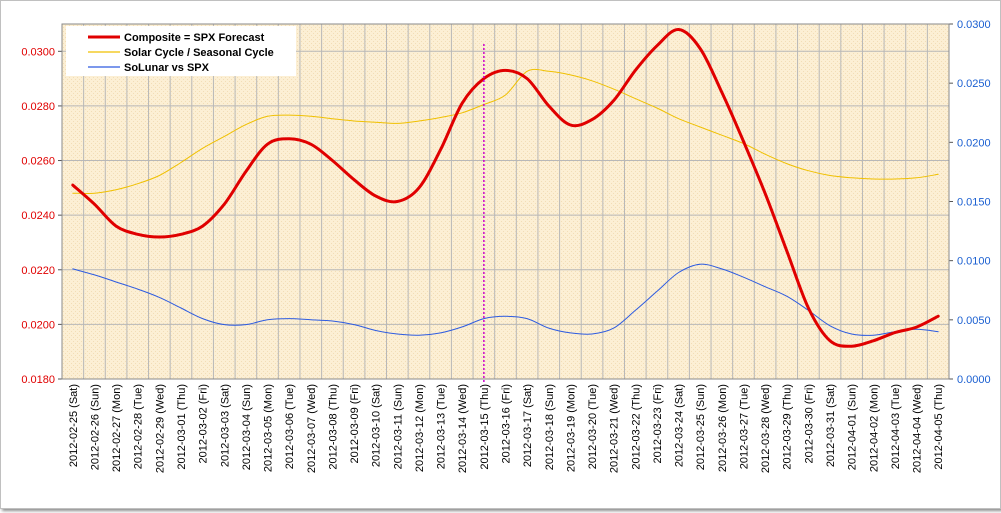 The width and height of the screenshot is (1001, 513). I want to click on x-tick-label: 2012-03-29 (Thu), so click(788, 427).